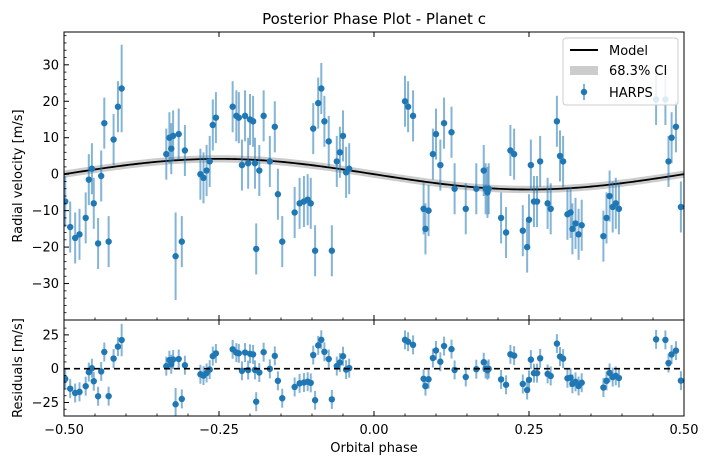 The image size is (708, 465). I want to click on rv-y-tick-label: 0, so click(55, 175).